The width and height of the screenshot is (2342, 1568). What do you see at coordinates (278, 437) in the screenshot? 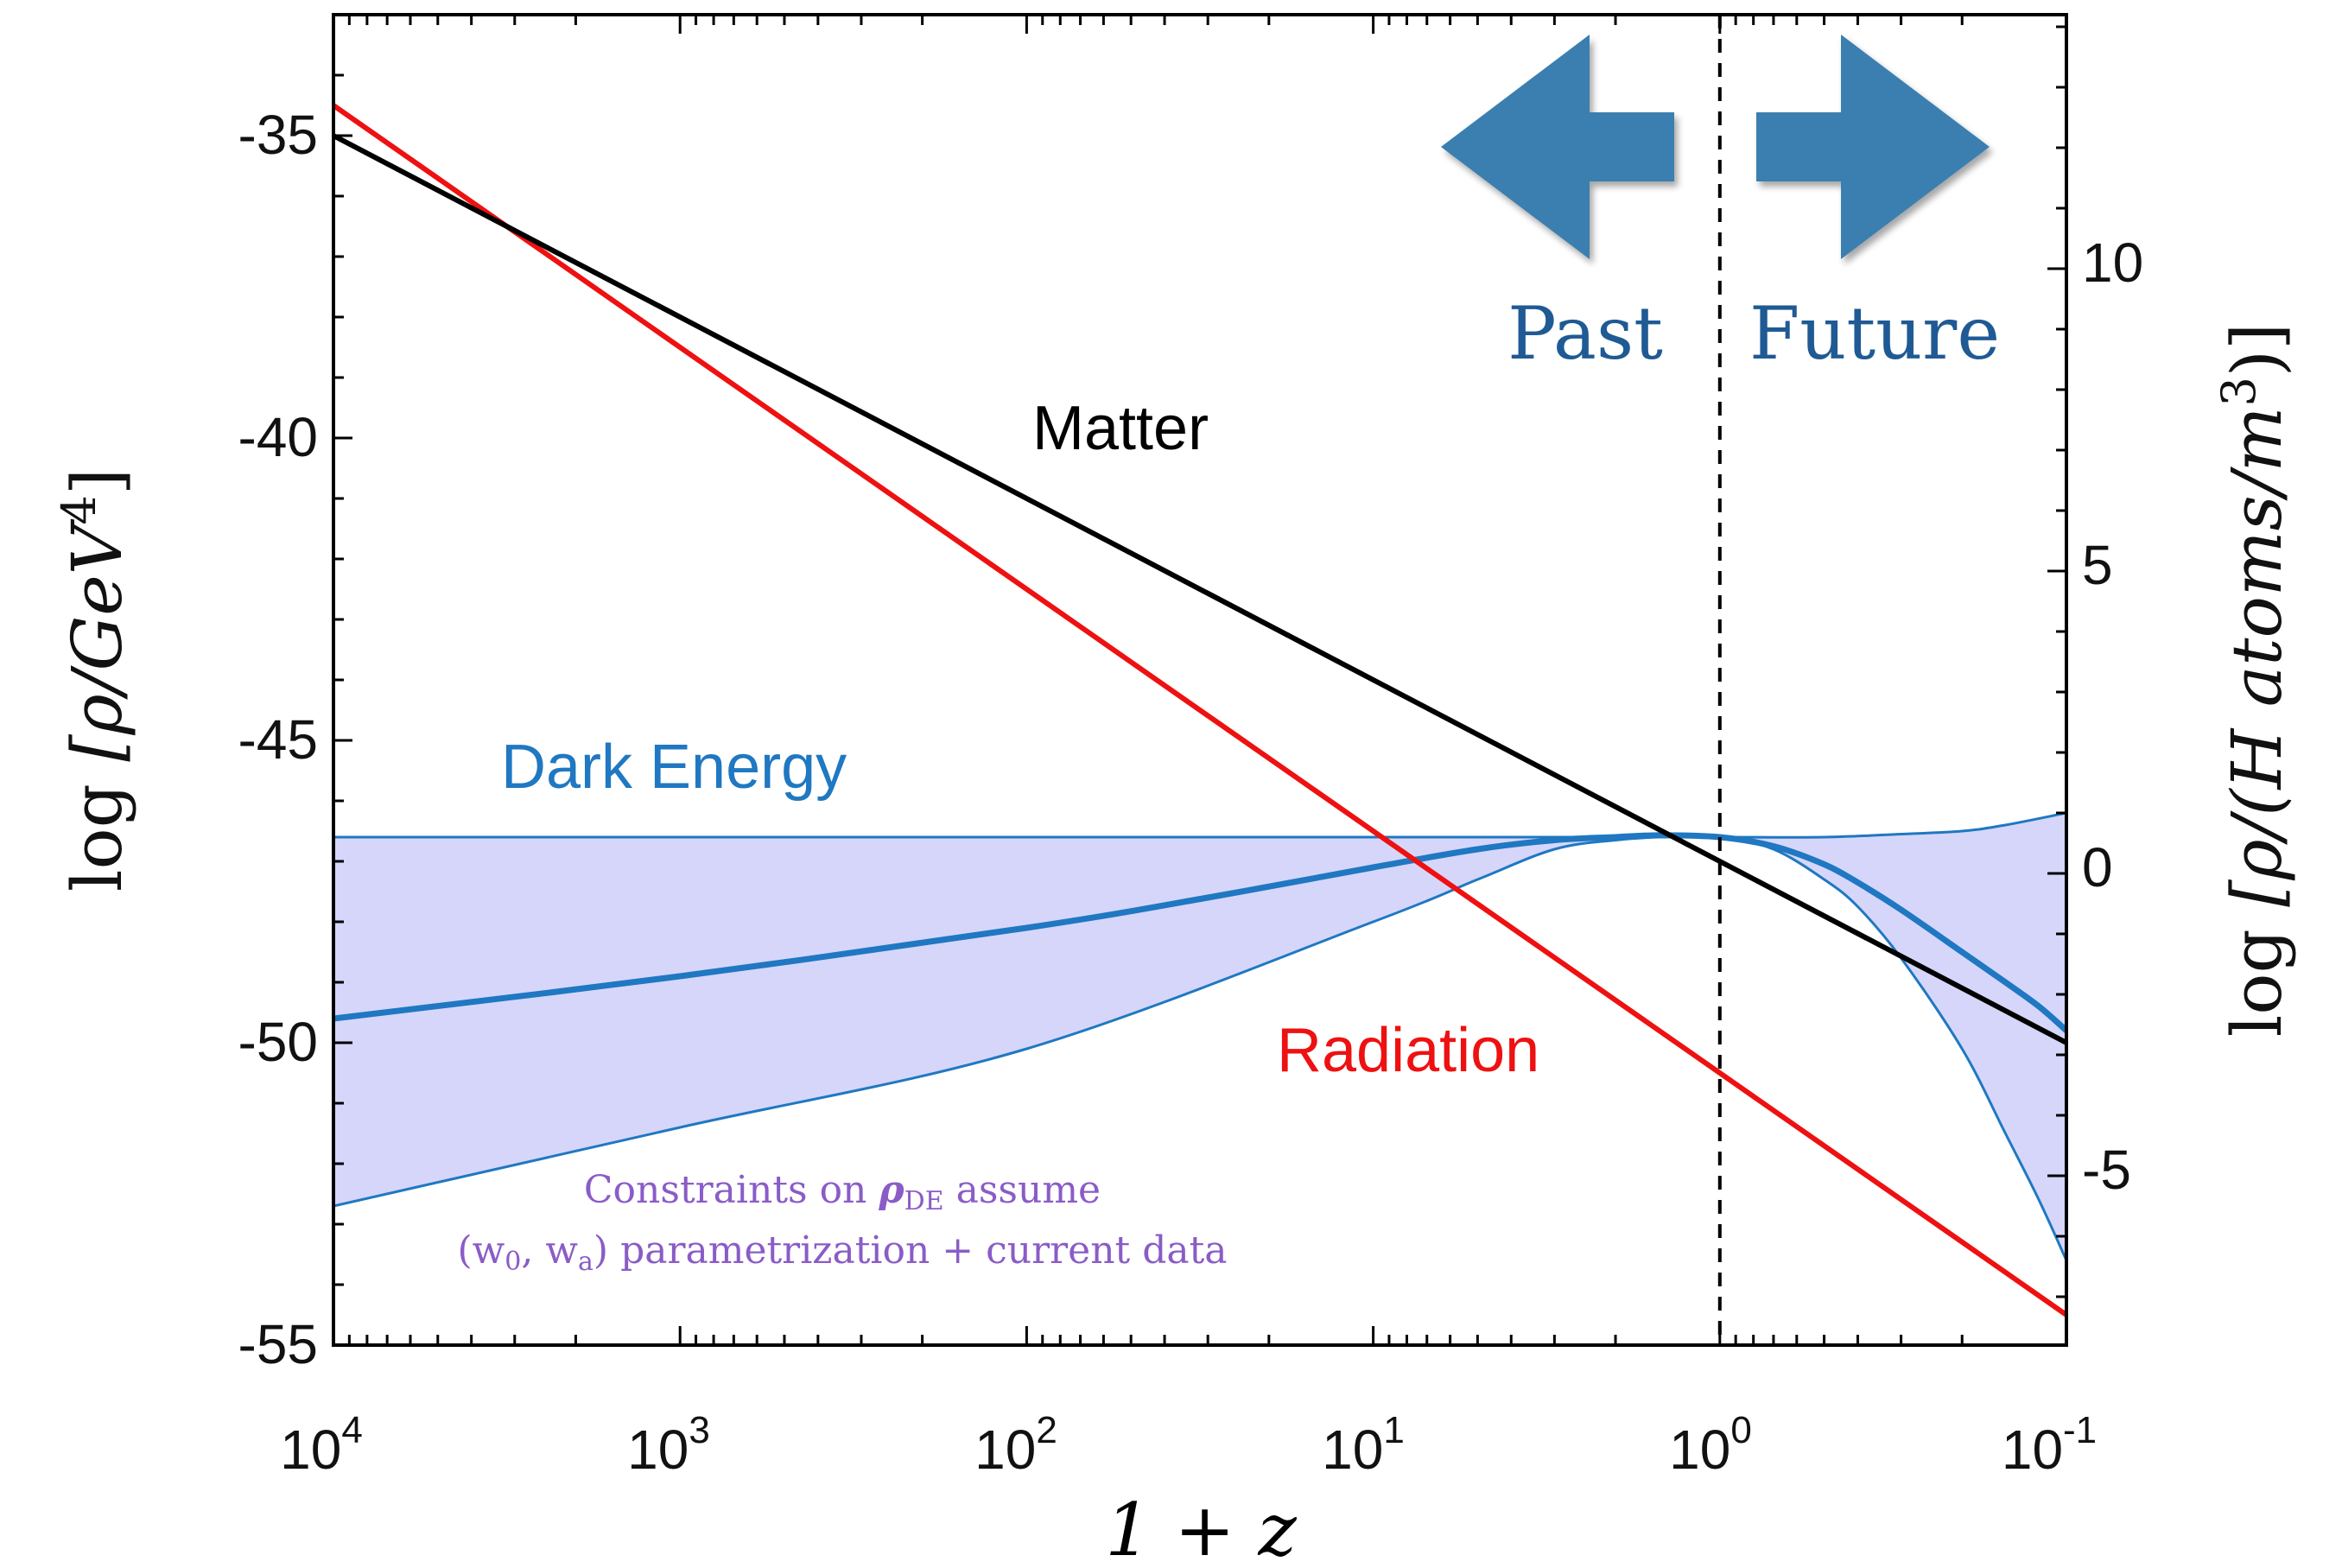
I see `y-left-tick-label--40: -40` at bounding box center [278, 437].